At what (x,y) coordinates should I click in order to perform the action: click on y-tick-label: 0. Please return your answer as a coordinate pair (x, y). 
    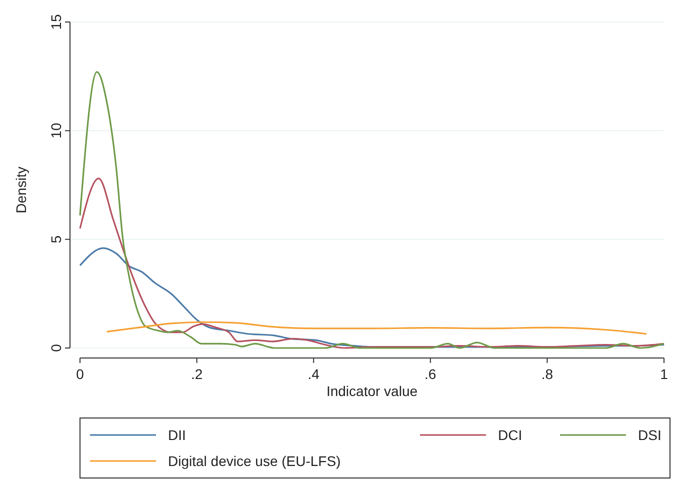
    Looking at the image, I should click on (56, 348).